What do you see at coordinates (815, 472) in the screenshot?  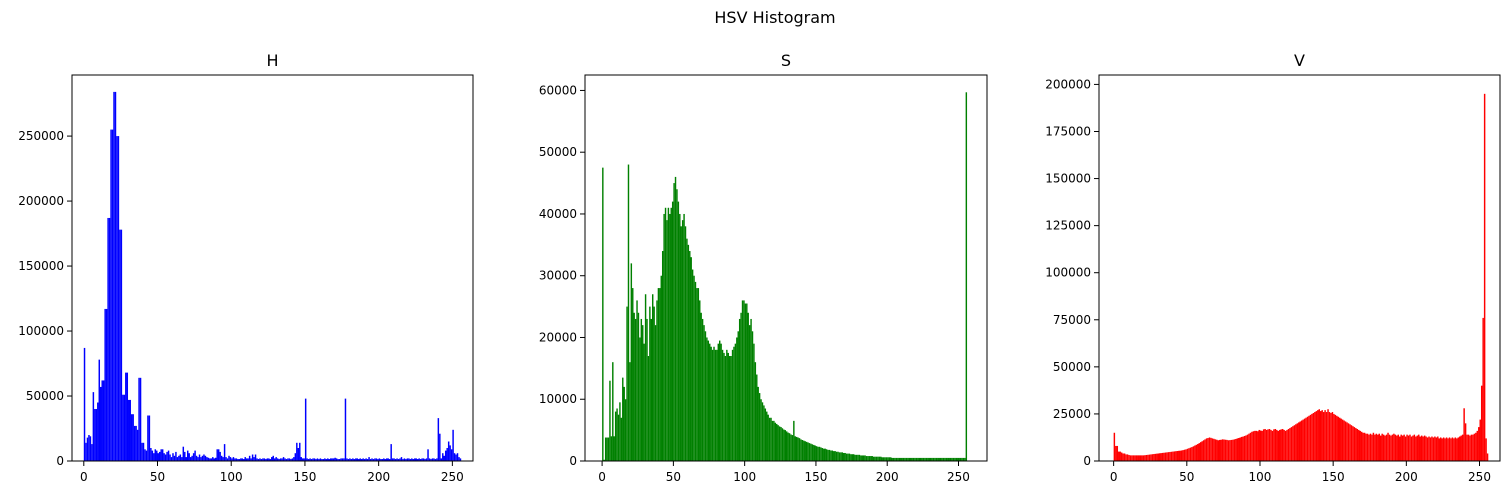 I see `x-tick-s-3: 150` at bounding box center [815, 472].